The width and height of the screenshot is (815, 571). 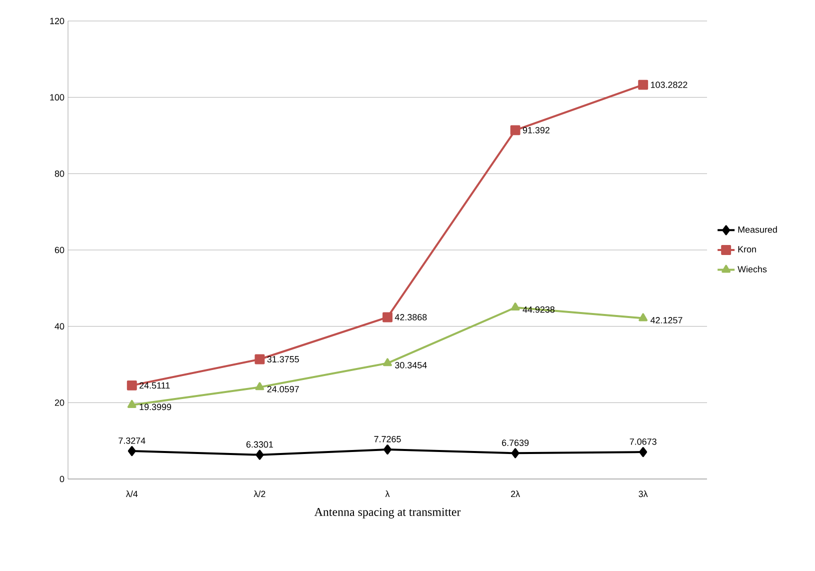 I want to click on y-tick-label: 20, so click(x=59, y=402).